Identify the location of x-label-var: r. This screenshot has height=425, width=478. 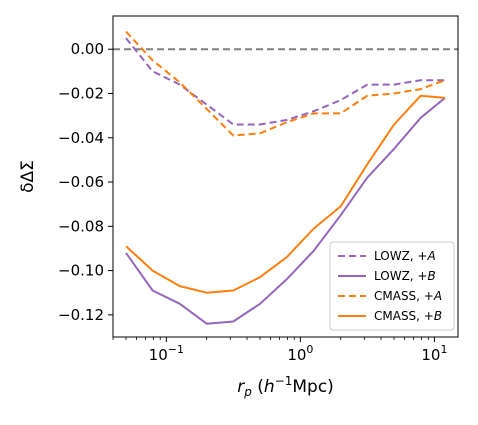
(241, 387).